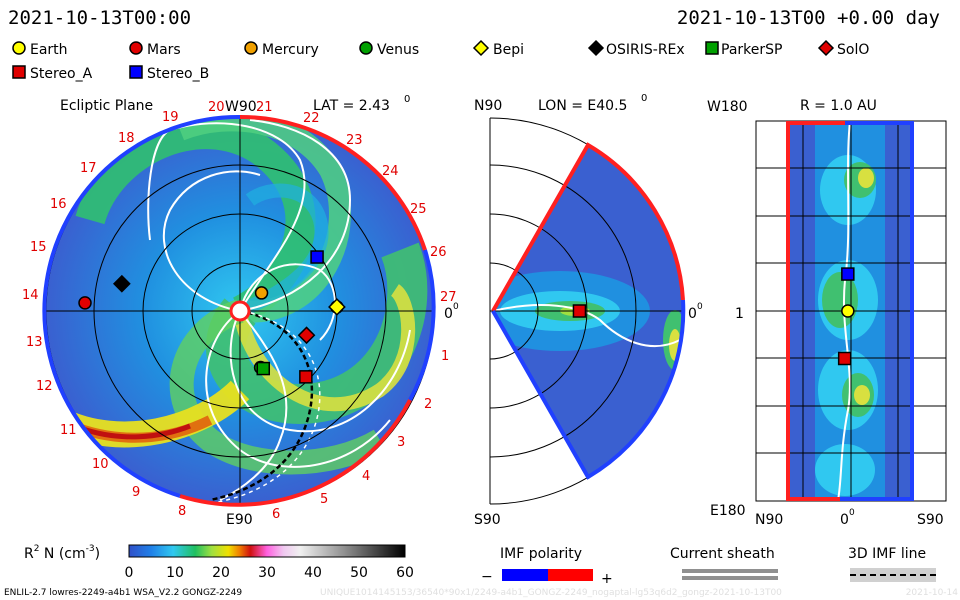  What do you see at coordinates (852, 513) in the screenshot?
I see `radial-x-mid-sup: 0` at bounding box center [852, 513].